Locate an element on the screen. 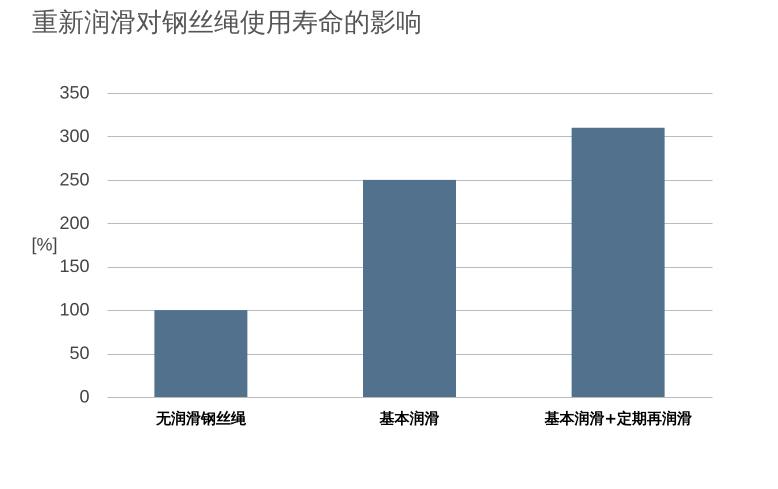 The image size is (778, 489). y-tick-label: 350 is located at coordinates (74, 92).